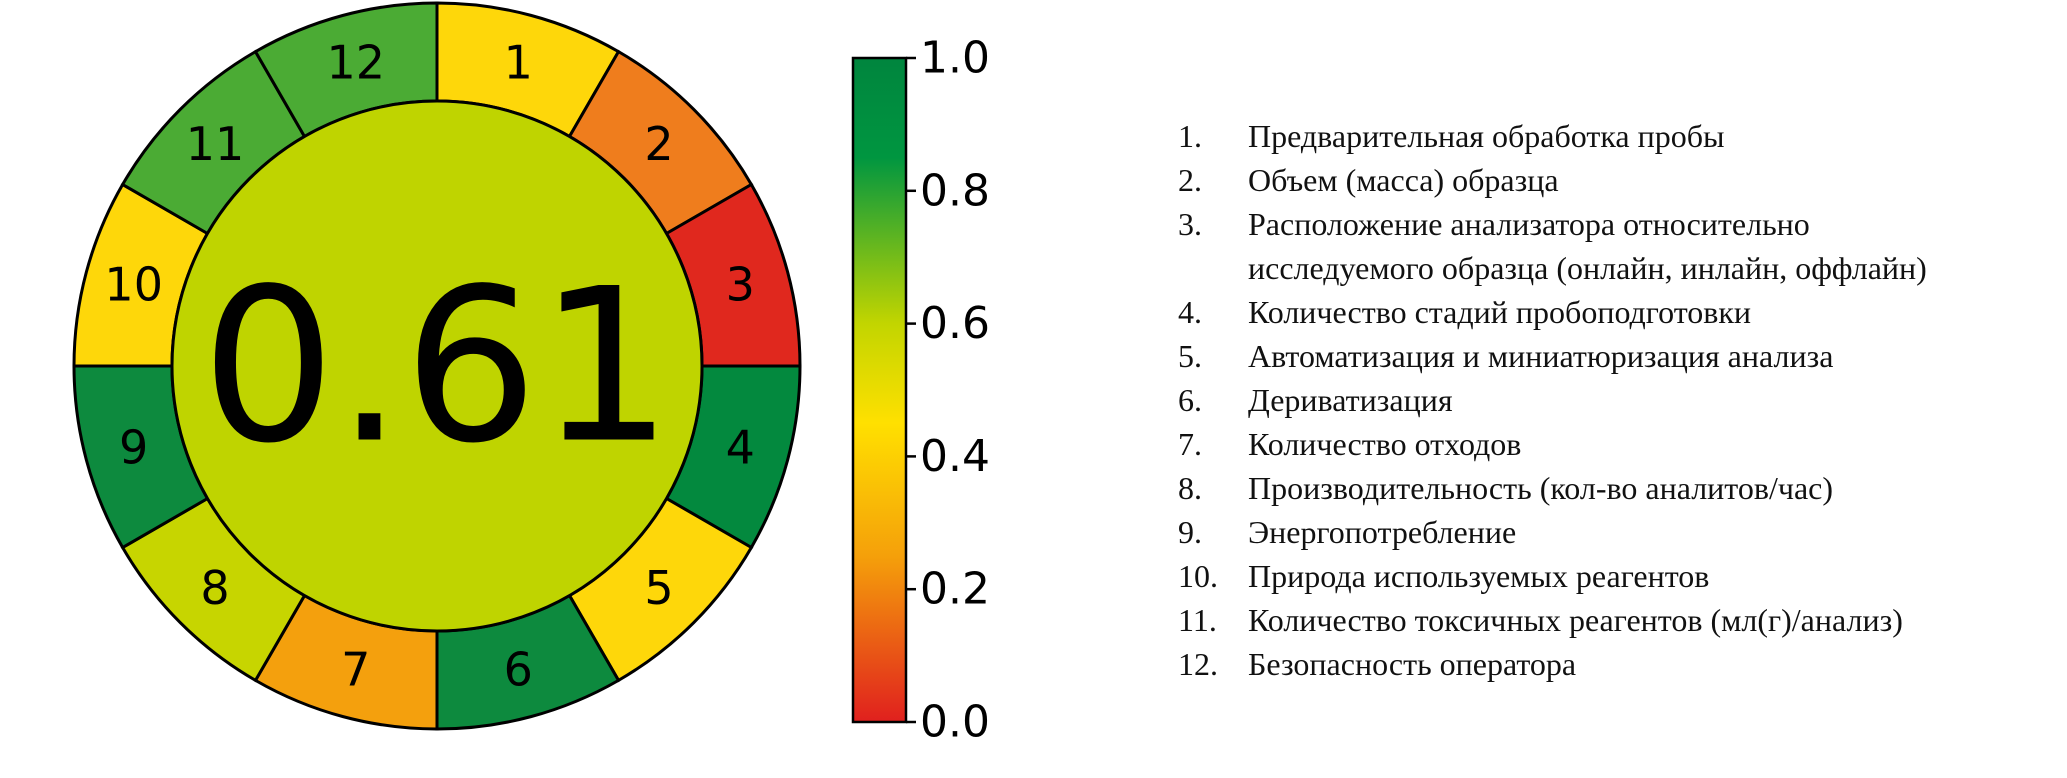  I want to click on ring-segment-label-2: 2, so click(658, 144).